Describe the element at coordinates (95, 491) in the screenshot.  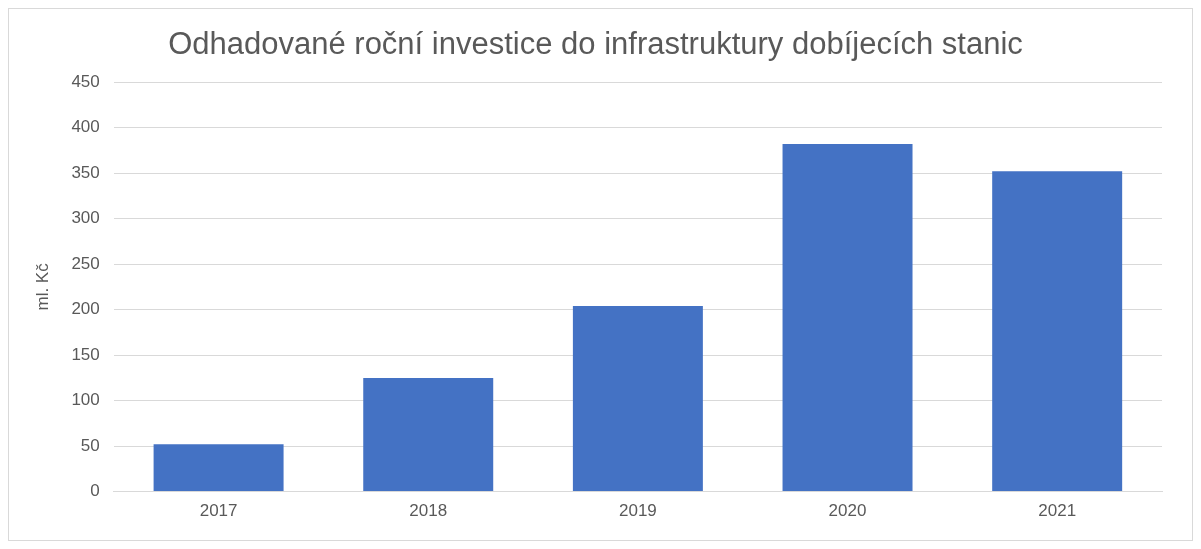
I see `y-tick-label: 0` at that location.